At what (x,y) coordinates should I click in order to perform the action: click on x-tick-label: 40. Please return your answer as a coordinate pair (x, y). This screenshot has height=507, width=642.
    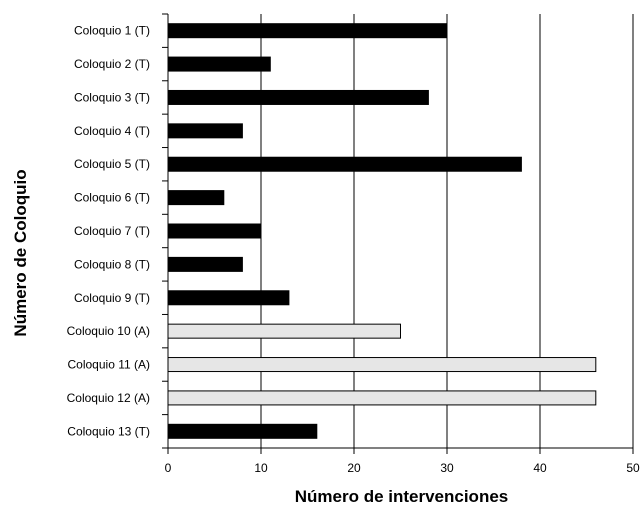
    Looking at the image, I should click on (540, 468).